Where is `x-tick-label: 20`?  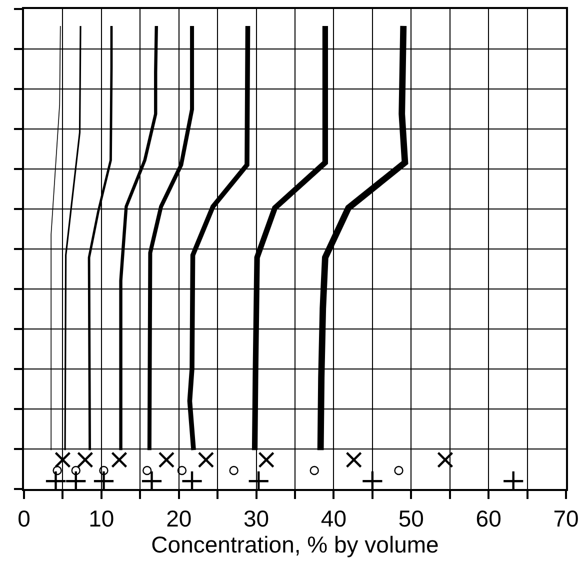 x-tick-label: 20 is located at coordinates (179, 519).